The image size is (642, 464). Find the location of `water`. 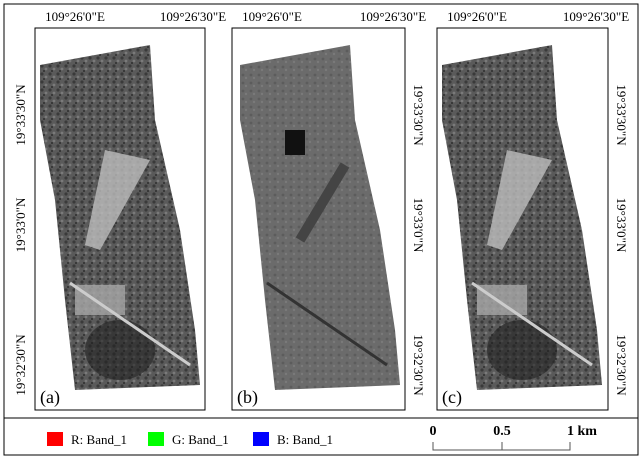

water is located at coordinates (295, 142).